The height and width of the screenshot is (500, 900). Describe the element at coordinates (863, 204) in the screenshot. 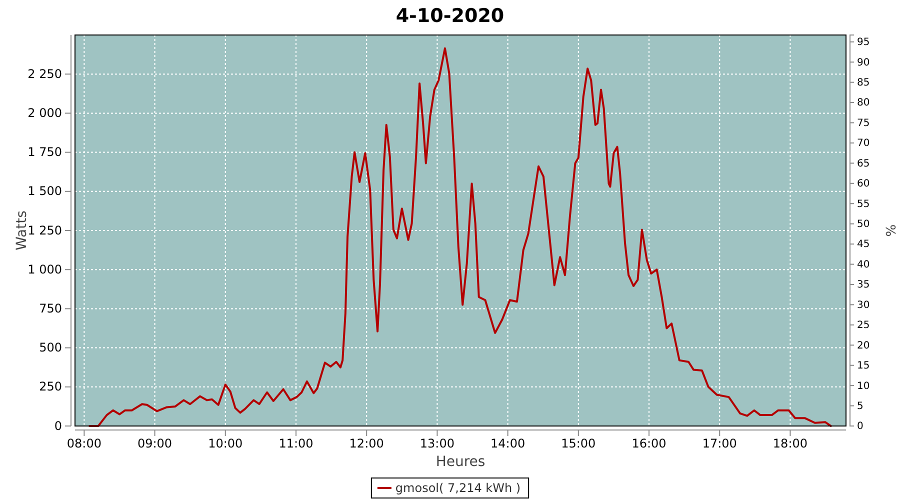

I see `y2-tick-label: 55` at that location.